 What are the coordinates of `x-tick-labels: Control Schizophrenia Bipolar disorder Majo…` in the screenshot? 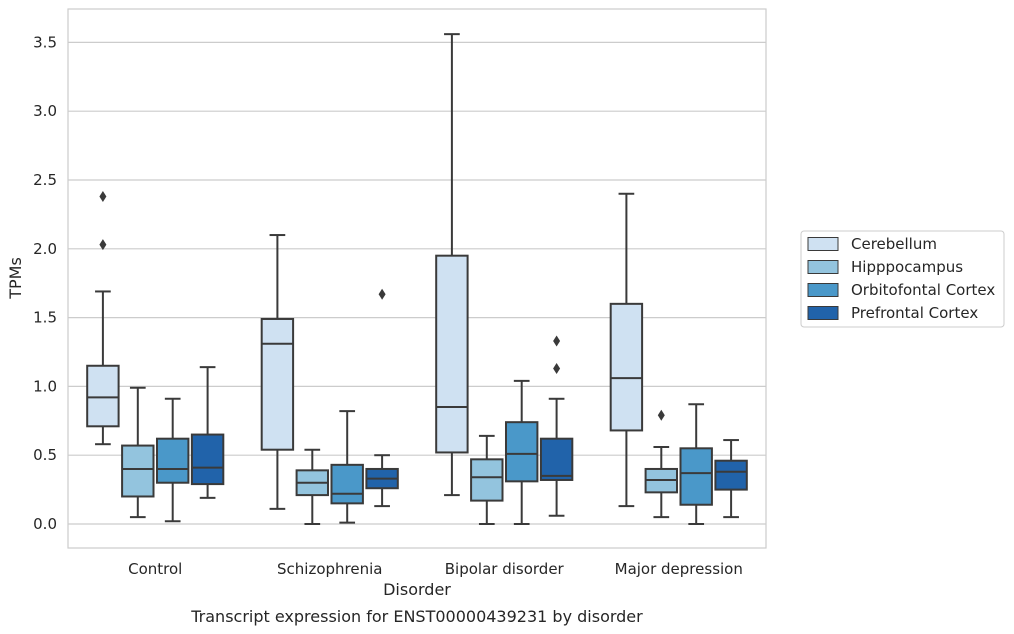 It's located at (435, 569).